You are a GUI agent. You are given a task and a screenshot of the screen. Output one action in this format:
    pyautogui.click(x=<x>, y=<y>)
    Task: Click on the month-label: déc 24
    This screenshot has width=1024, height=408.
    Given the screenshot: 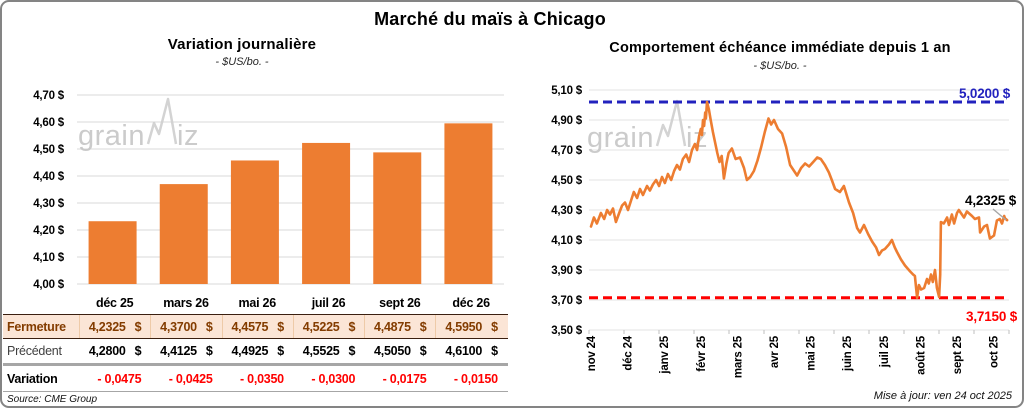 What is the action you would take?
    pyautogui.click(x=629, y=352)
    